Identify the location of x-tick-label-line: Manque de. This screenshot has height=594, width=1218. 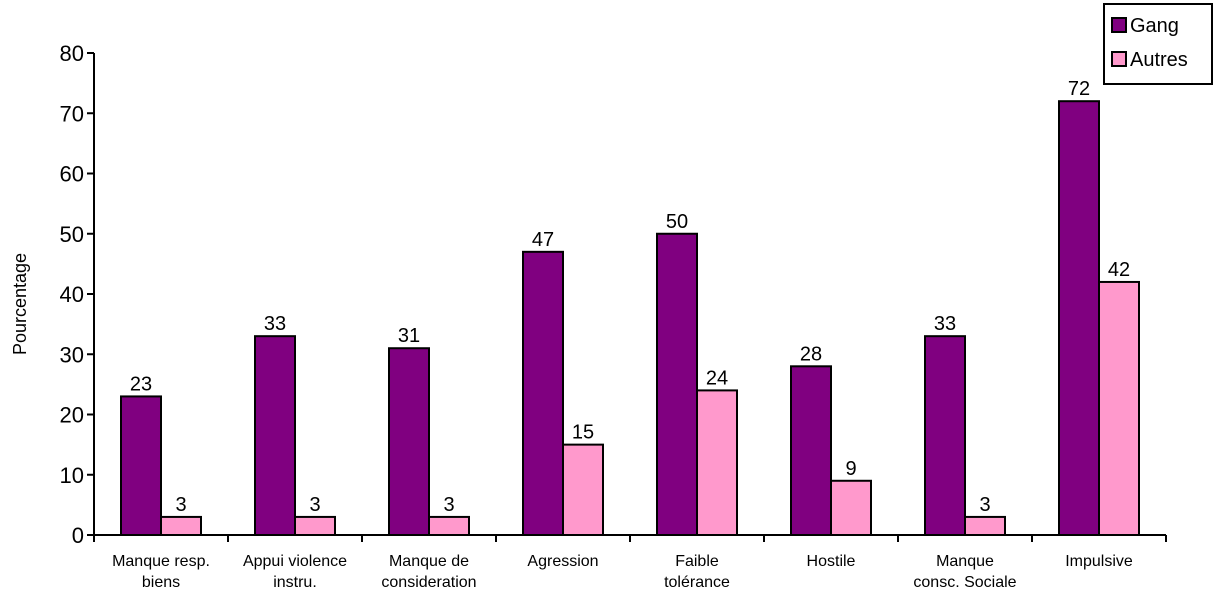
(429, 561).